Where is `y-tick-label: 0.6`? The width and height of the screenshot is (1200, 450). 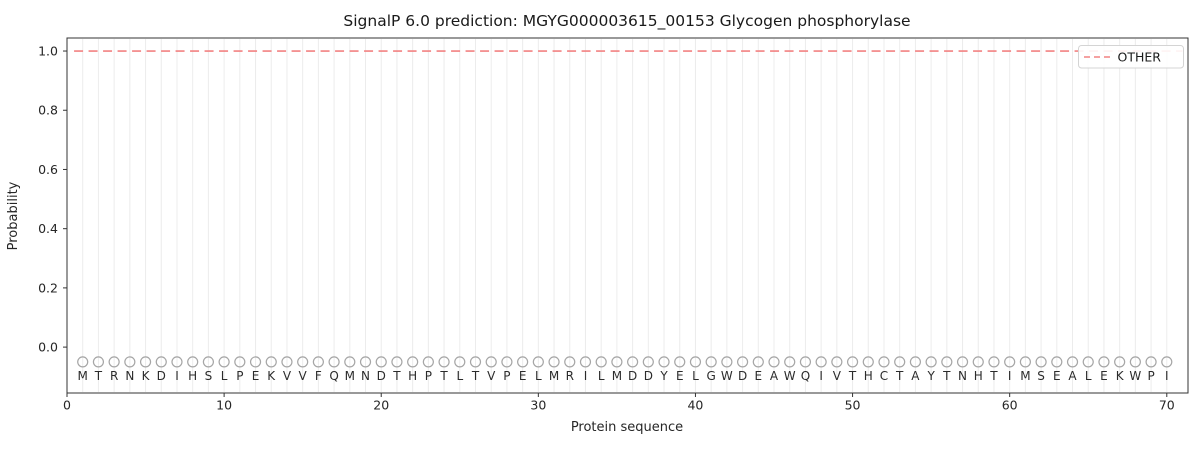 y-tick-label: 0.6 is located at coordinates (48, 169).